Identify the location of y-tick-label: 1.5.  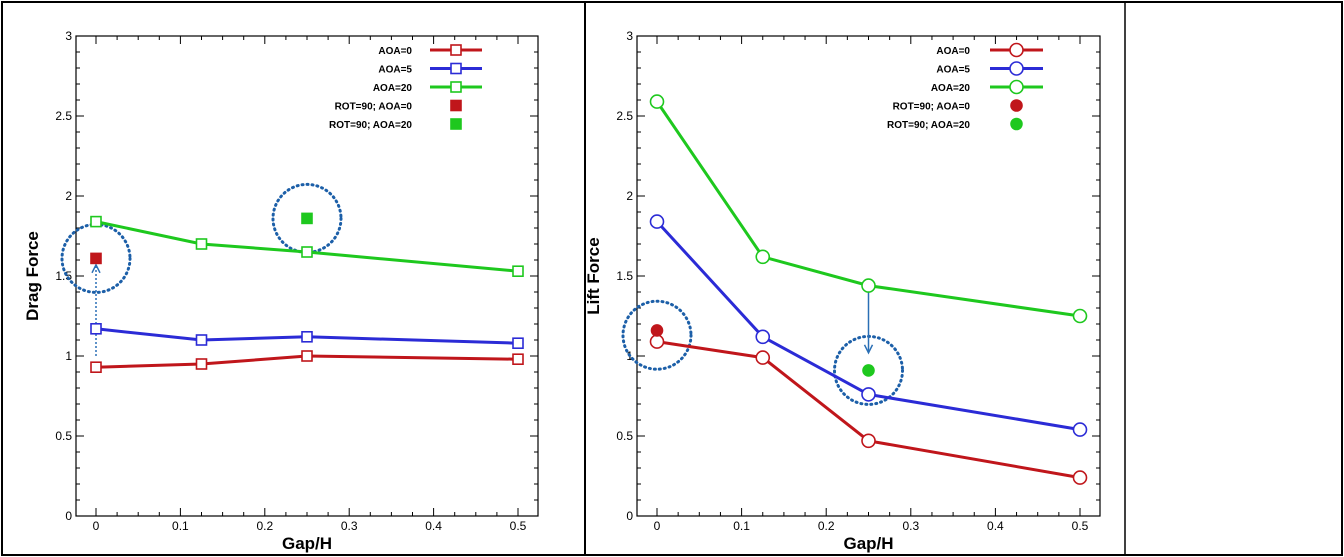
(624, 276).